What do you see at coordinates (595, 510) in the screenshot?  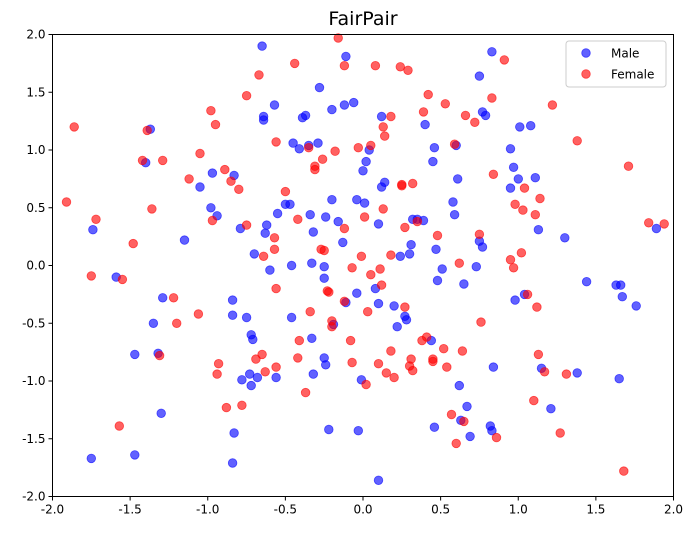 I see `x-tick-label: 1.5` at bounding box center [595, 510].